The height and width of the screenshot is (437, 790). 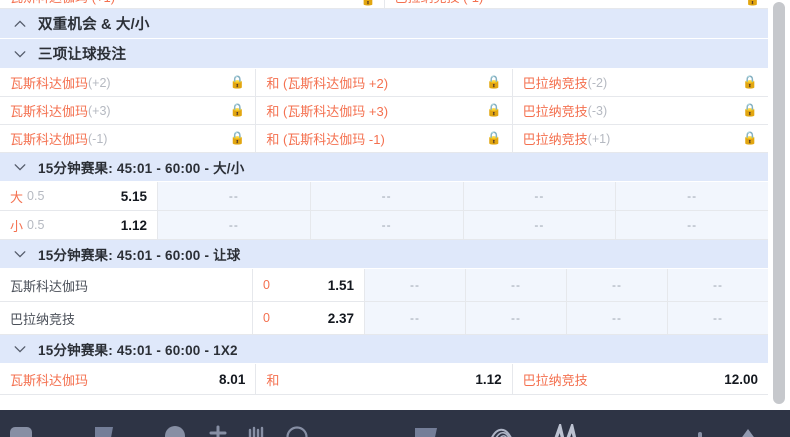 What do you see at coordinates (138, 350) in the screenshot?
I see `section-title: 15分钟赛果: 45:01 - 60:00 - 1X2` at bounding box center [138, 350].